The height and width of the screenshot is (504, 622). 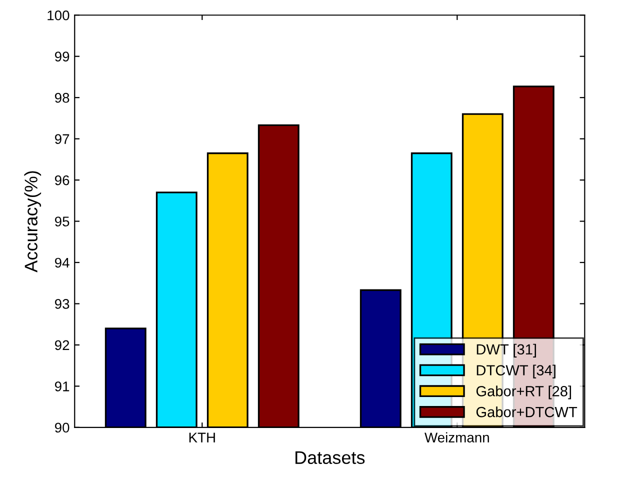 I want to click on legend-label: Gabor+DTCWT, so click(x=527, y=412).